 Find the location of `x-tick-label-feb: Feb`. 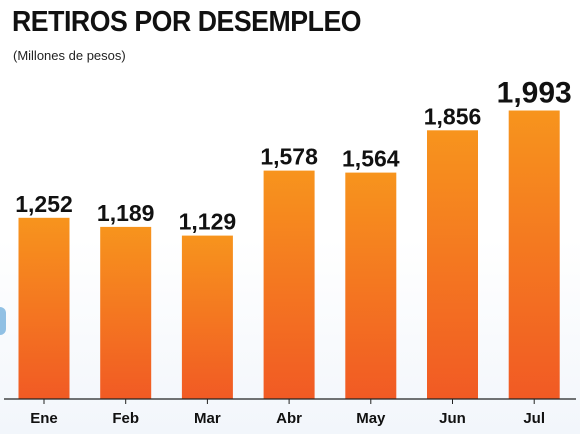

x-tick-label-feb: Feb is located at coordinates (125, 418).